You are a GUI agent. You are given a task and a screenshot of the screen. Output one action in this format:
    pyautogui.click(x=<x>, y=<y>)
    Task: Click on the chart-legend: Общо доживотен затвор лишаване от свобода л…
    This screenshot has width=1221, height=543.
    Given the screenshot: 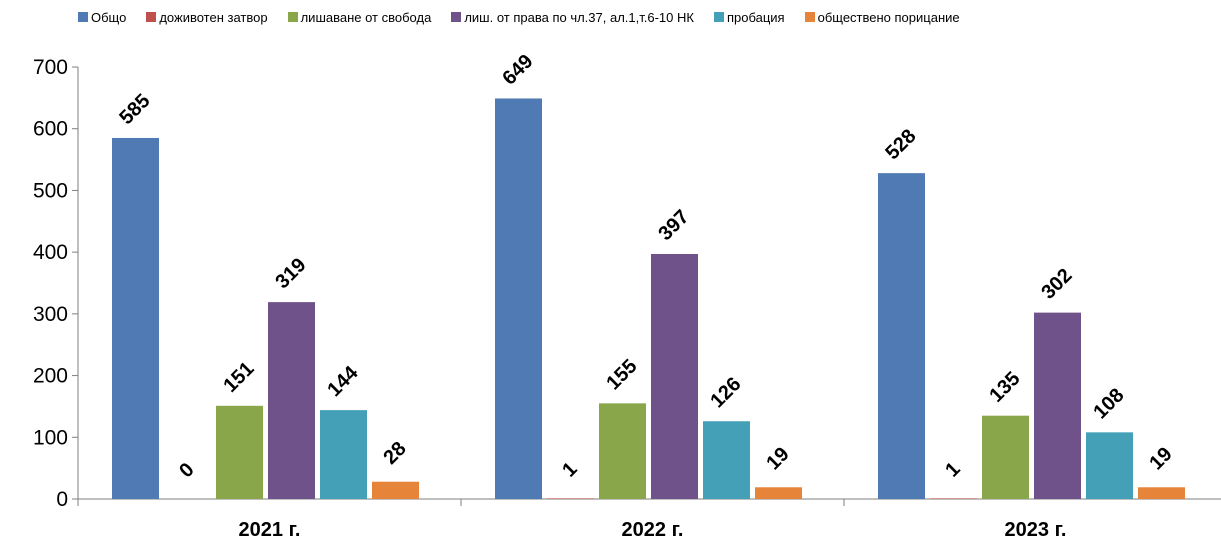 What is the action you would take?
    pyautogui.click(x=648, y=17)
    